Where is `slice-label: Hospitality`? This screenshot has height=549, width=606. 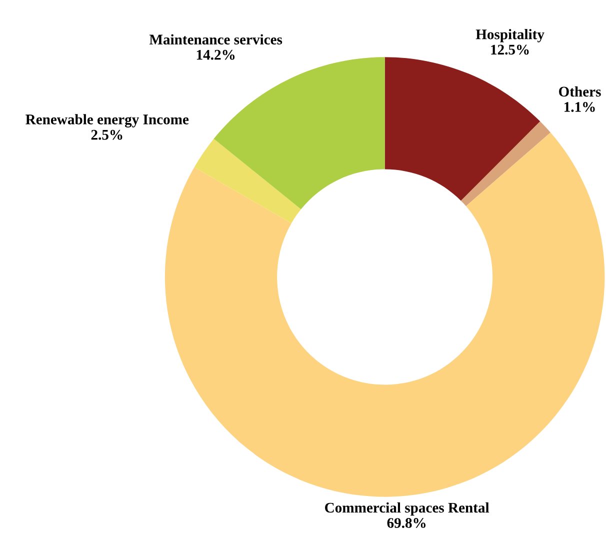 slice-label: Hospitality is located at coordinates (510, 35).